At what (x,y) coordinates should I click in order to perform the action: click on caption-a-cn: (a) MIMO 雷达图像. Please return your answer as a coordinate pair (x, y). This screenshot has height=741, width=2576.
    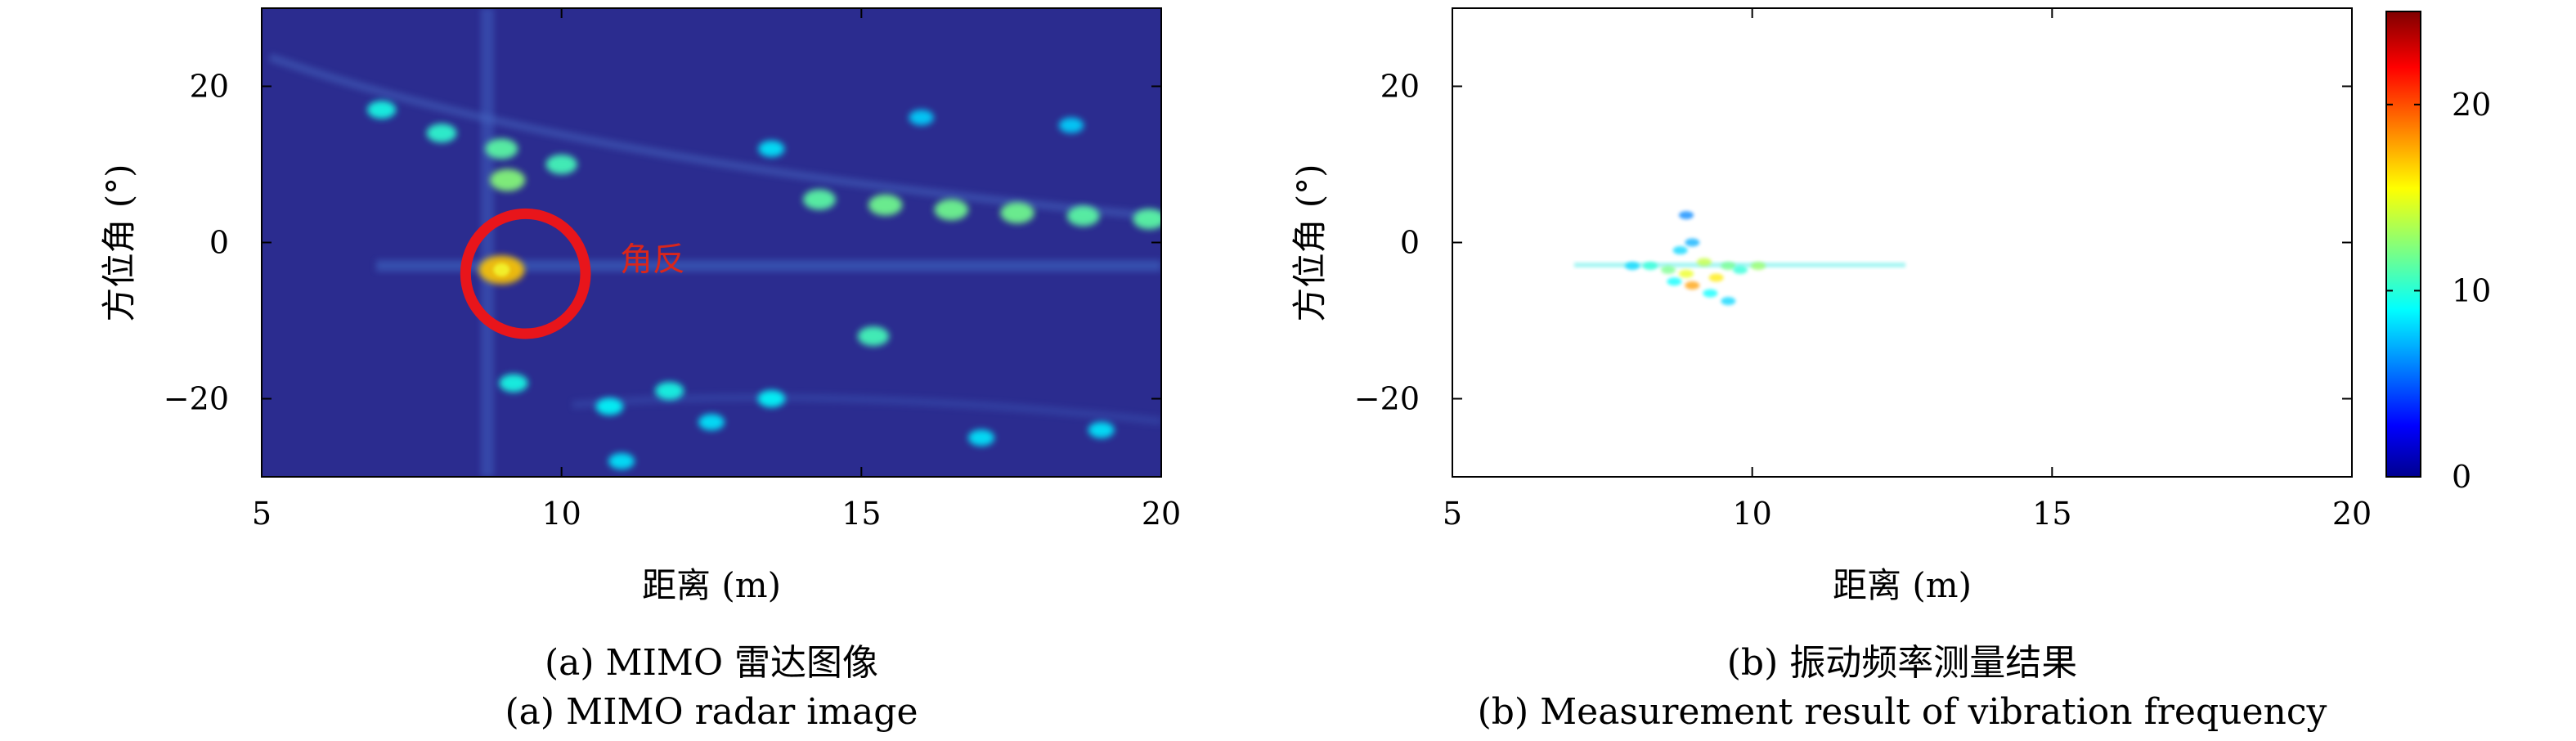
    Looking at the image, I should click on (712, 663).